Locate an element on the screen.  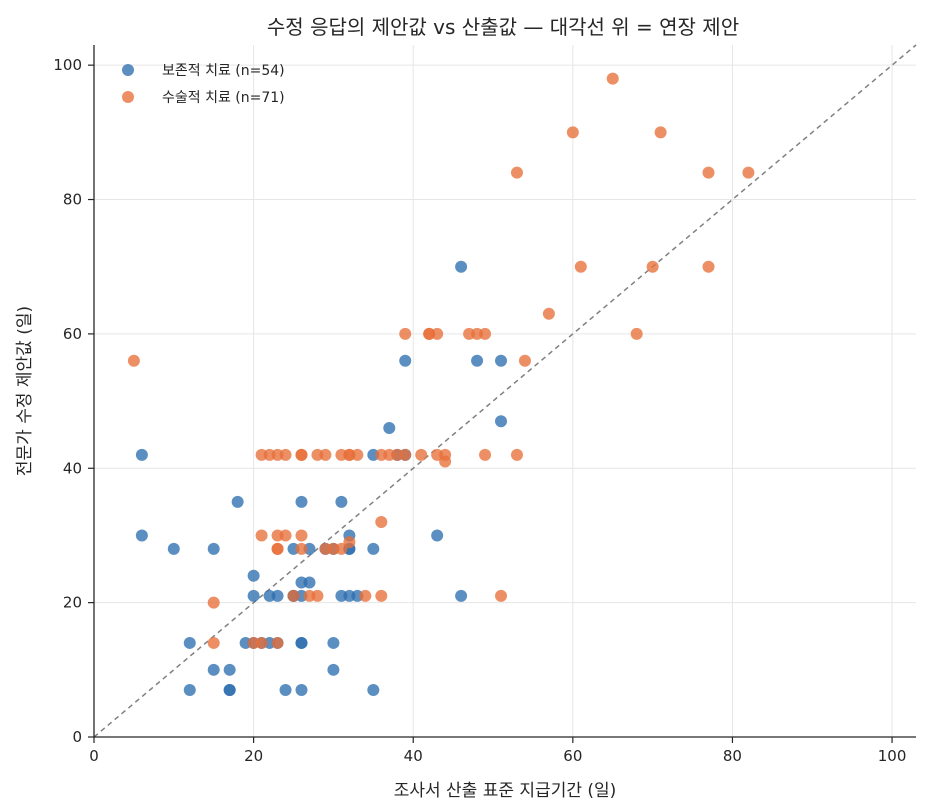
legend-marker-surgical is located at coordinates (128, 97).